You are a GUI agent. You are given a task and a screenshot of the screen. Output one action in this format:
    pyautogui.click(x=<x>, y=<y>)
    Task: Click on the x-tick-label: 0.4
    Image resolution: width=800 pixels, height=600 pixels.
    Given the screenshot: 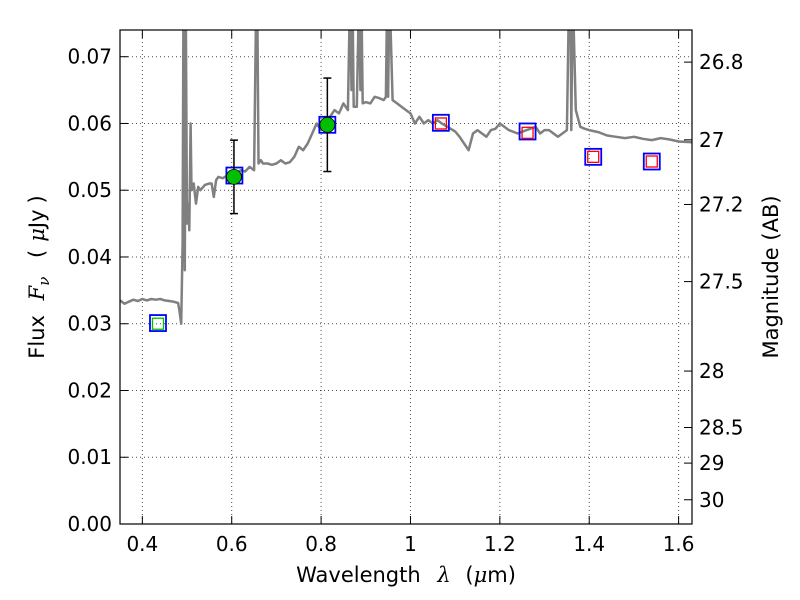 What is the action you would take?
    pyautogui.click(x=142, y=544)
    